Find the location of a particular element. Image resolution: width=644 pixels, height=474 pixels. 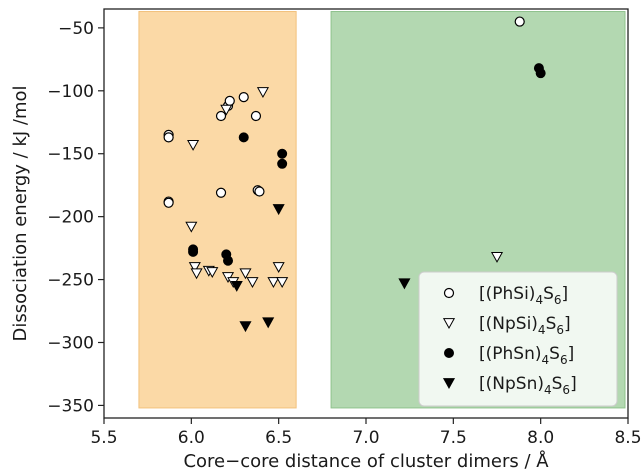

y-axis-label: Dissociation energy / kJ /mol is located at coordinates (20, 213).